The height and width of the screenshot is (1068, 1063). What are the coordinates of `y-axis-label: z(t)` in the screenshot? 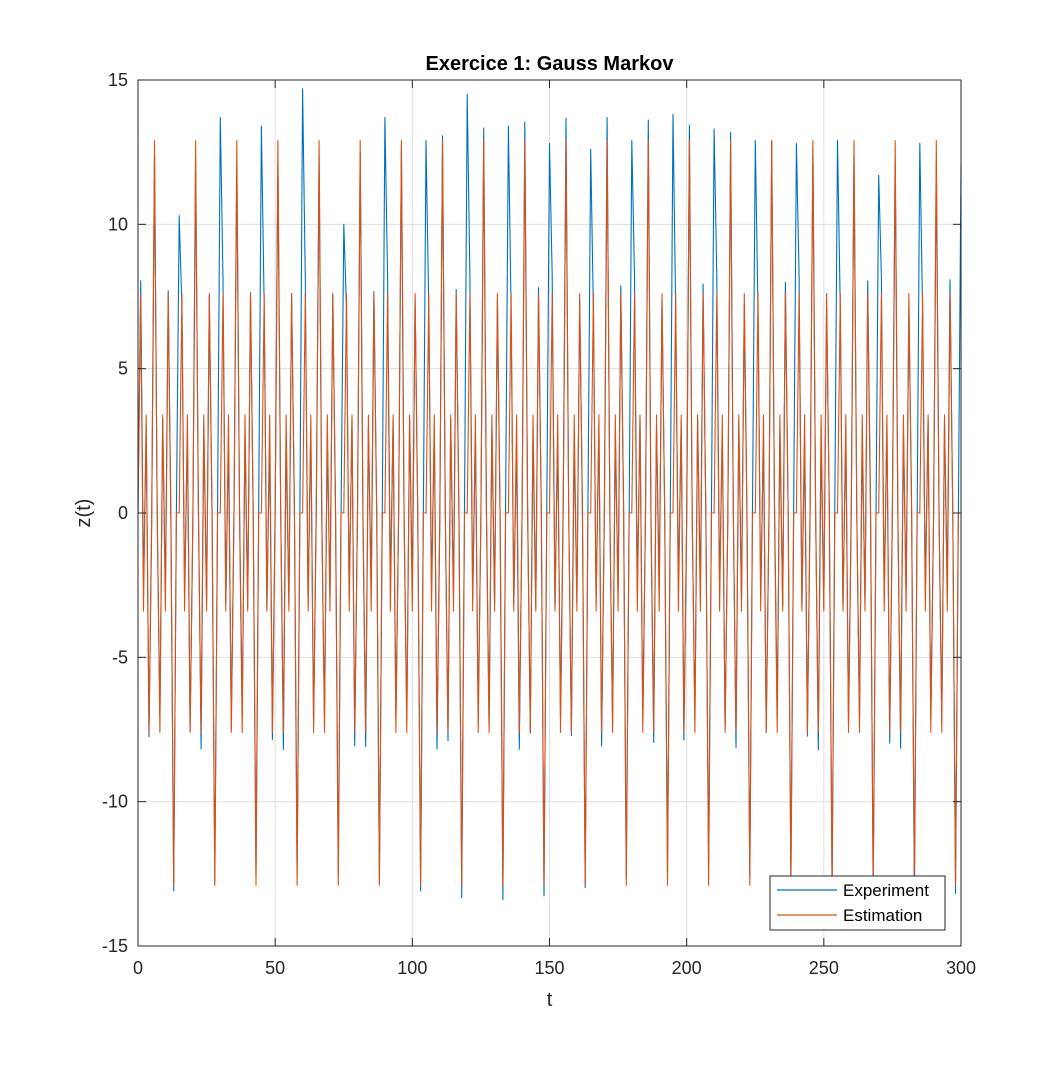 It's located at (84, 513).